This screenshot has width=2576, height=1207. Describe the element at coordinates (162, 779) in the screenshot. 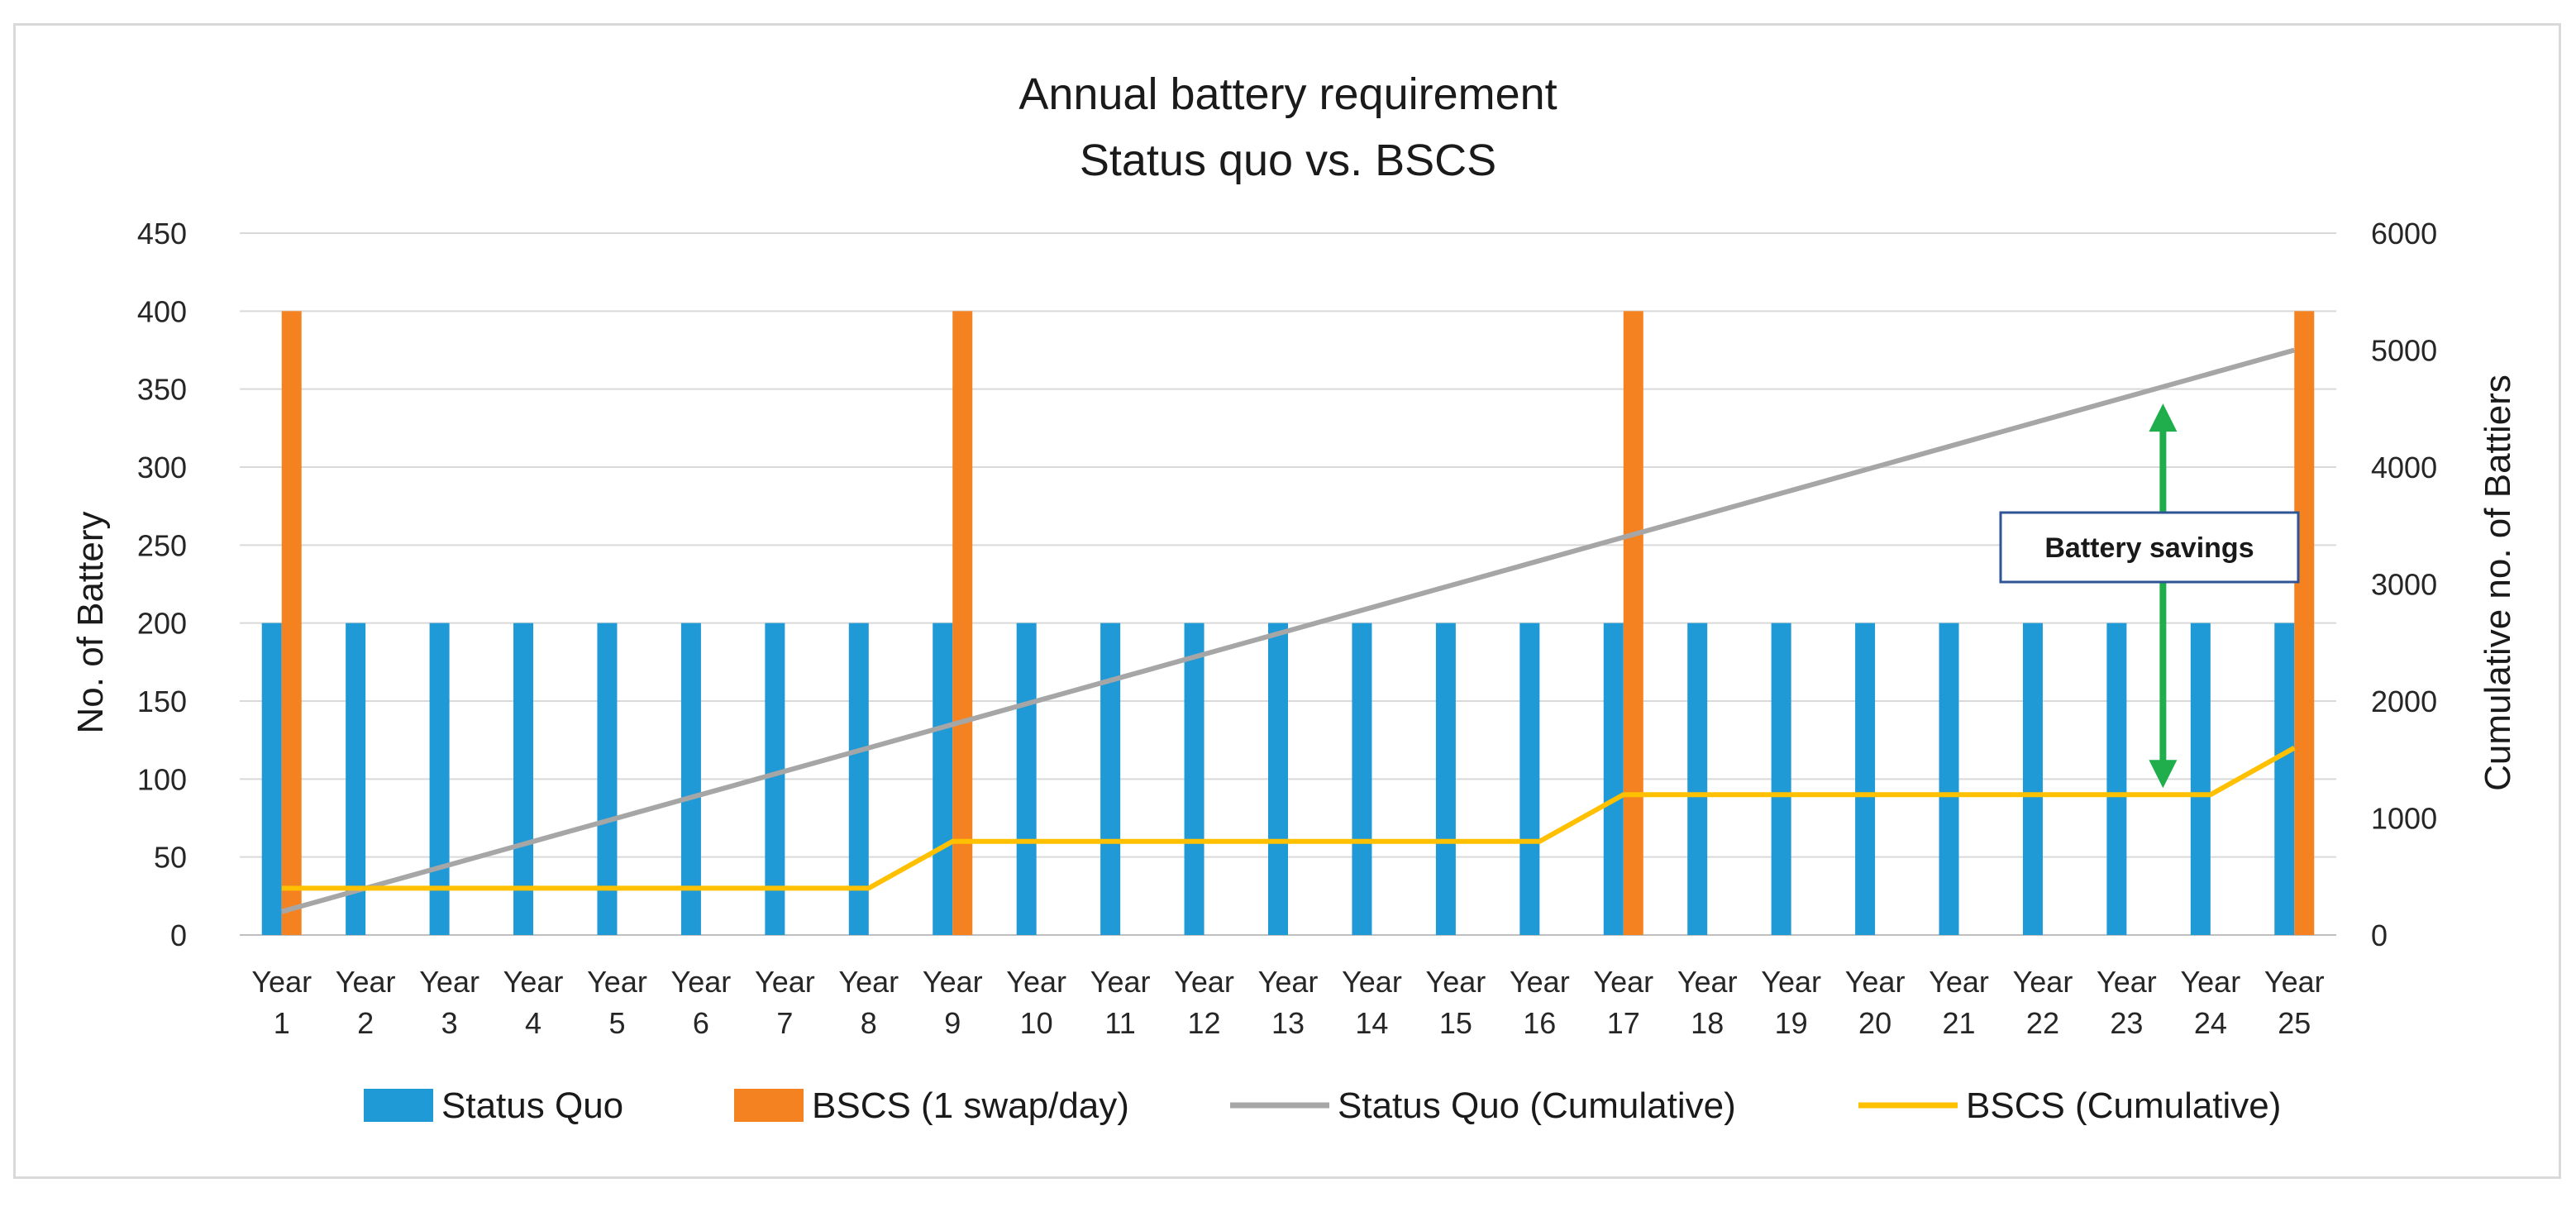

I see `y-left-tick-label: 100` at that location.